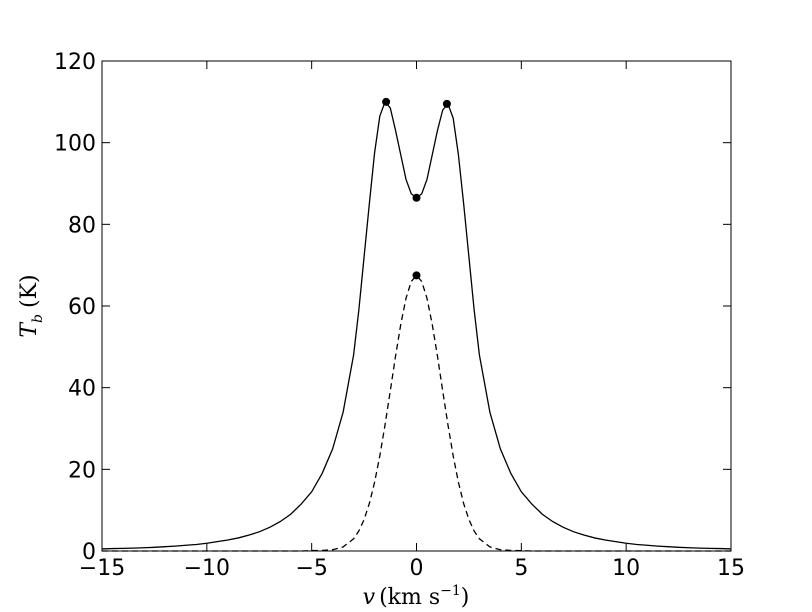 The width and height of the screenshot is (812, 612). What do you see at coordinates (731, 568) in the screenshot?
I see `x-tick-label: 15` at bounding box center [731, 568].